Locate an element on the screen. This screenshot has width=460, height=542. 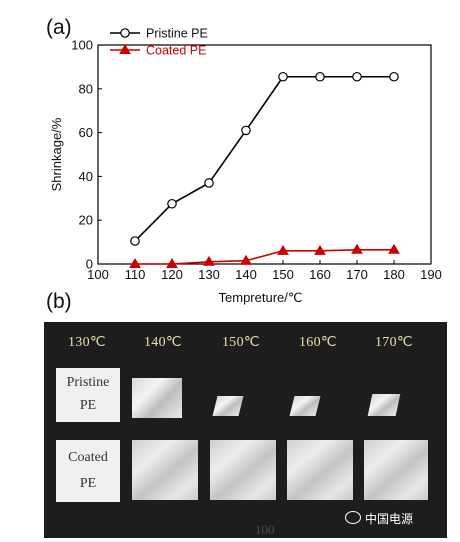
y-tick-label: 40 is located at coordinates (86, 176).